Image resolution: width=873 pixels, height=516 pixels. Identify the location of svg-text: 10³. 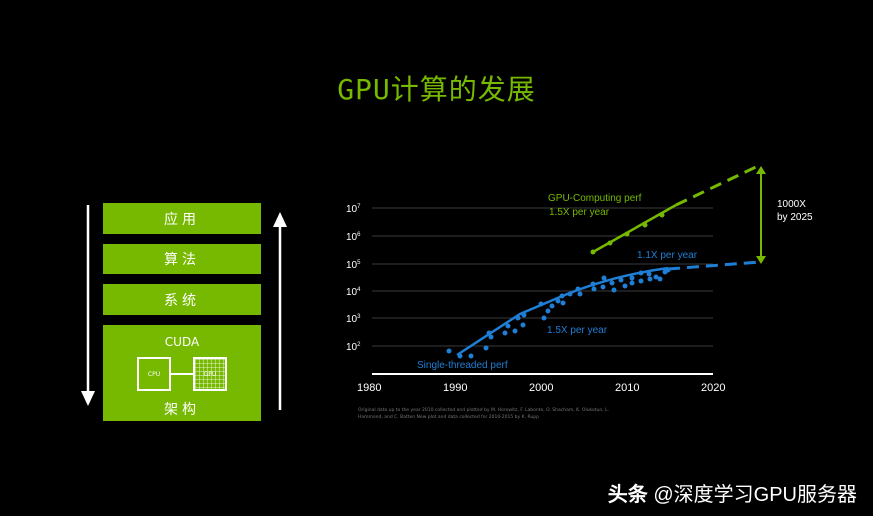
(353, 319).